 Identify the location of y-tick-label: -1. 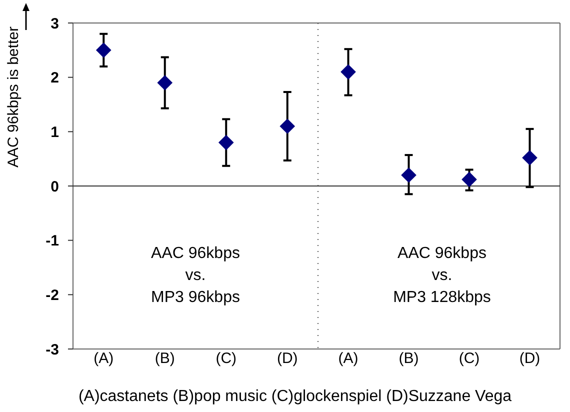
(52, 241).